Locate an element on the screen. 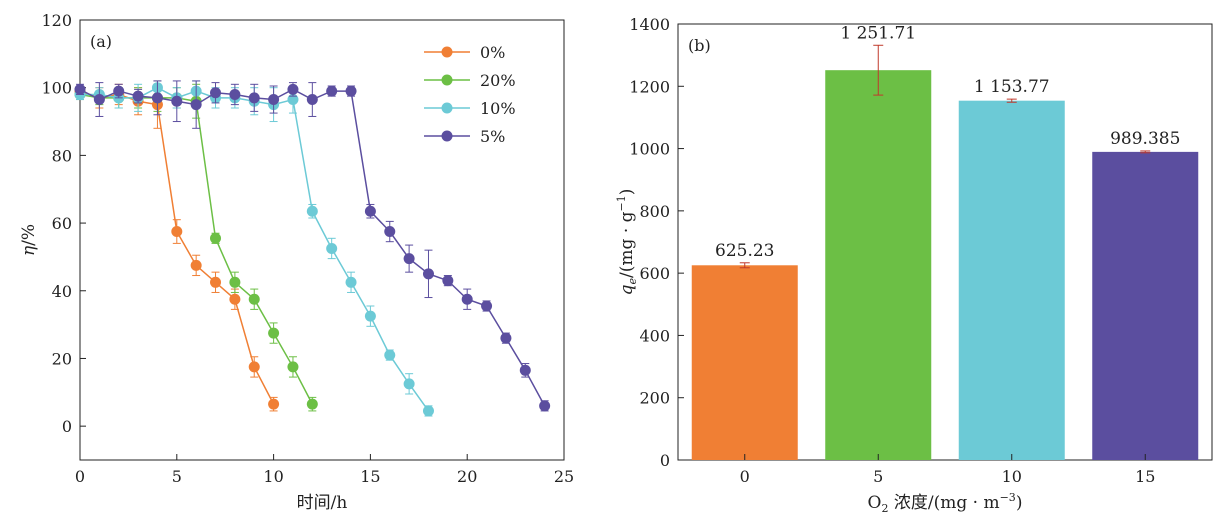 Image resolution: width=1224 pixels, height=527 pixels. y-tick-label-b: 0 is located at coordinates (665, 460).